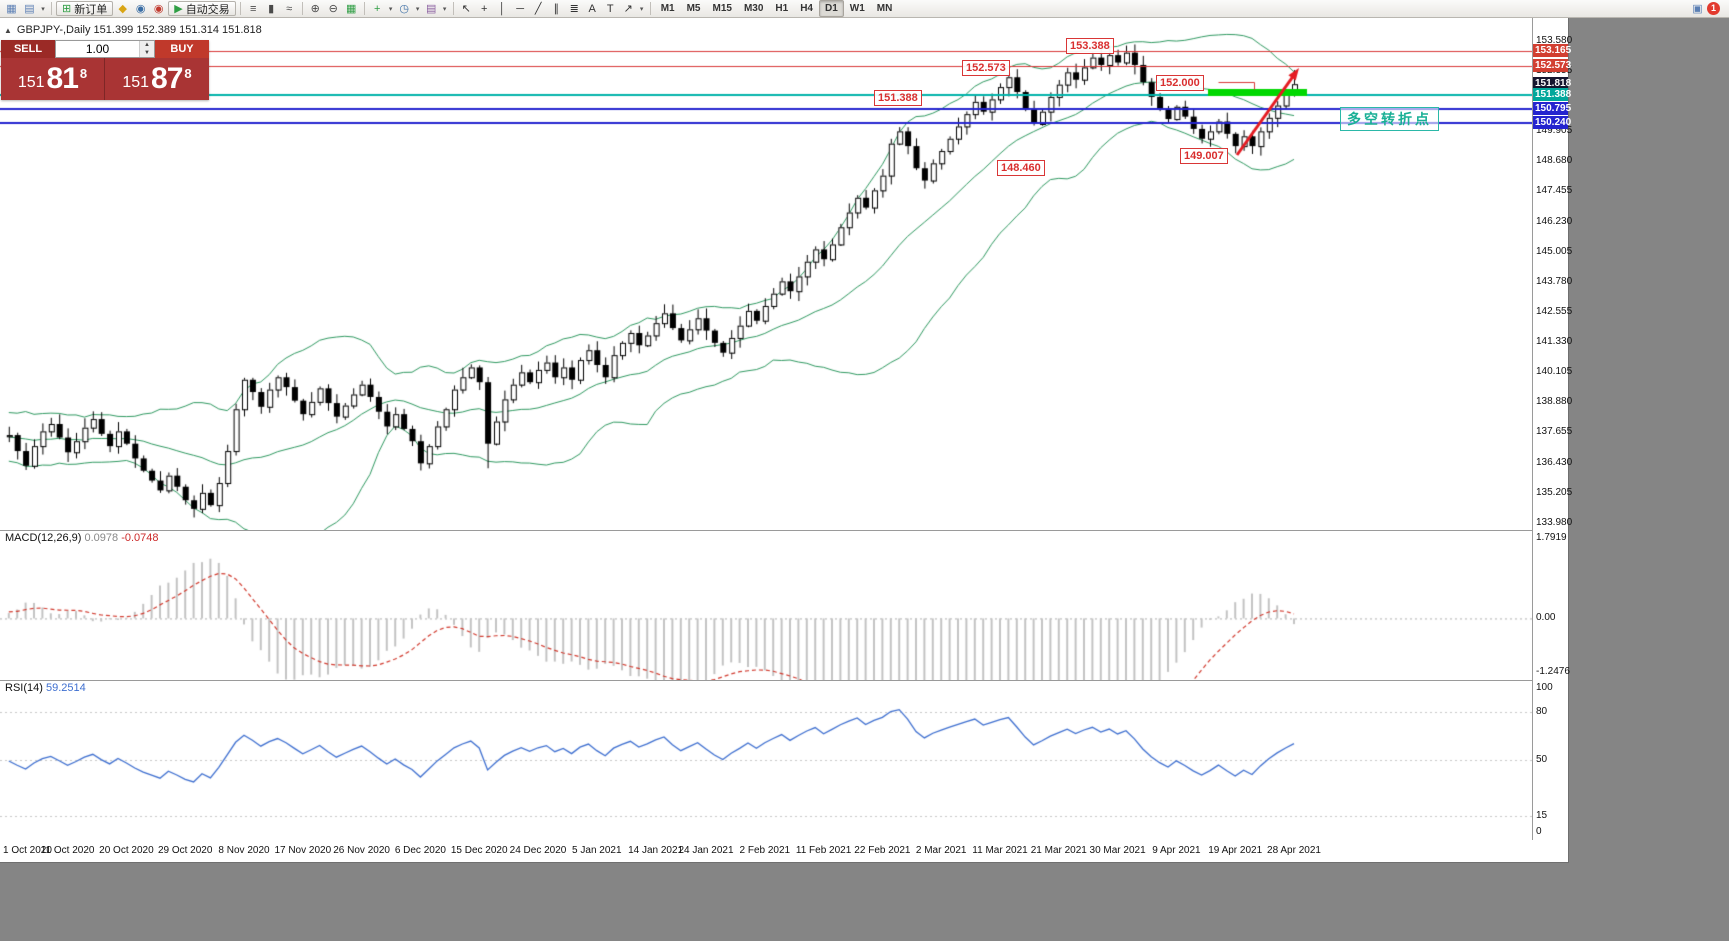  What do you see at coordinates (628, 9) in the screenshot?
I see `arrows-tool-icon: ↗` at bounding box center [628, 9].